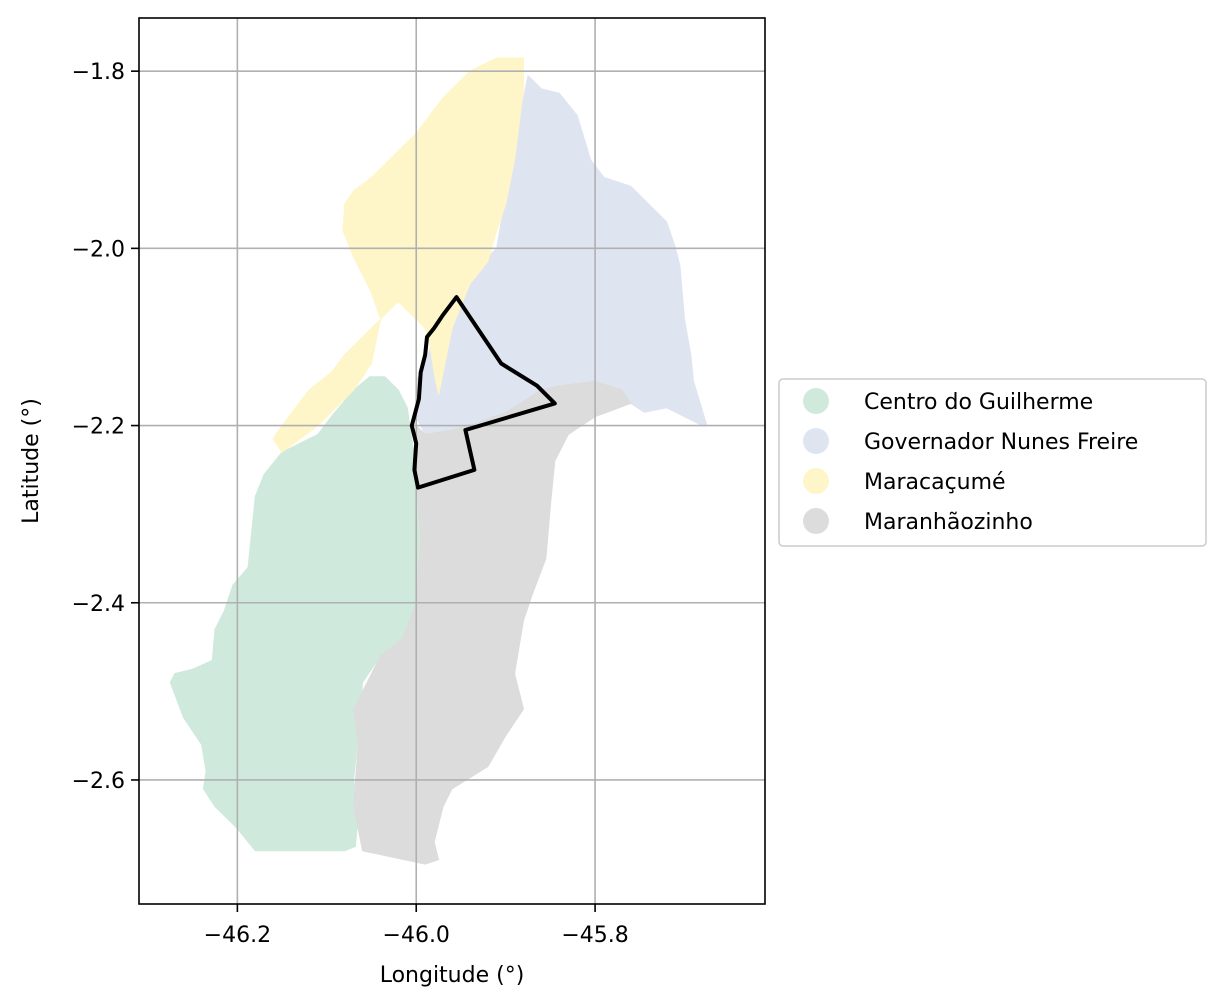 The width and height of the screenshot is (1225, 1006). What do you see at coordinates (237, 935) in the screenshot?
I see `x-tick-label: −46.2` at bounding box center [237, 935].